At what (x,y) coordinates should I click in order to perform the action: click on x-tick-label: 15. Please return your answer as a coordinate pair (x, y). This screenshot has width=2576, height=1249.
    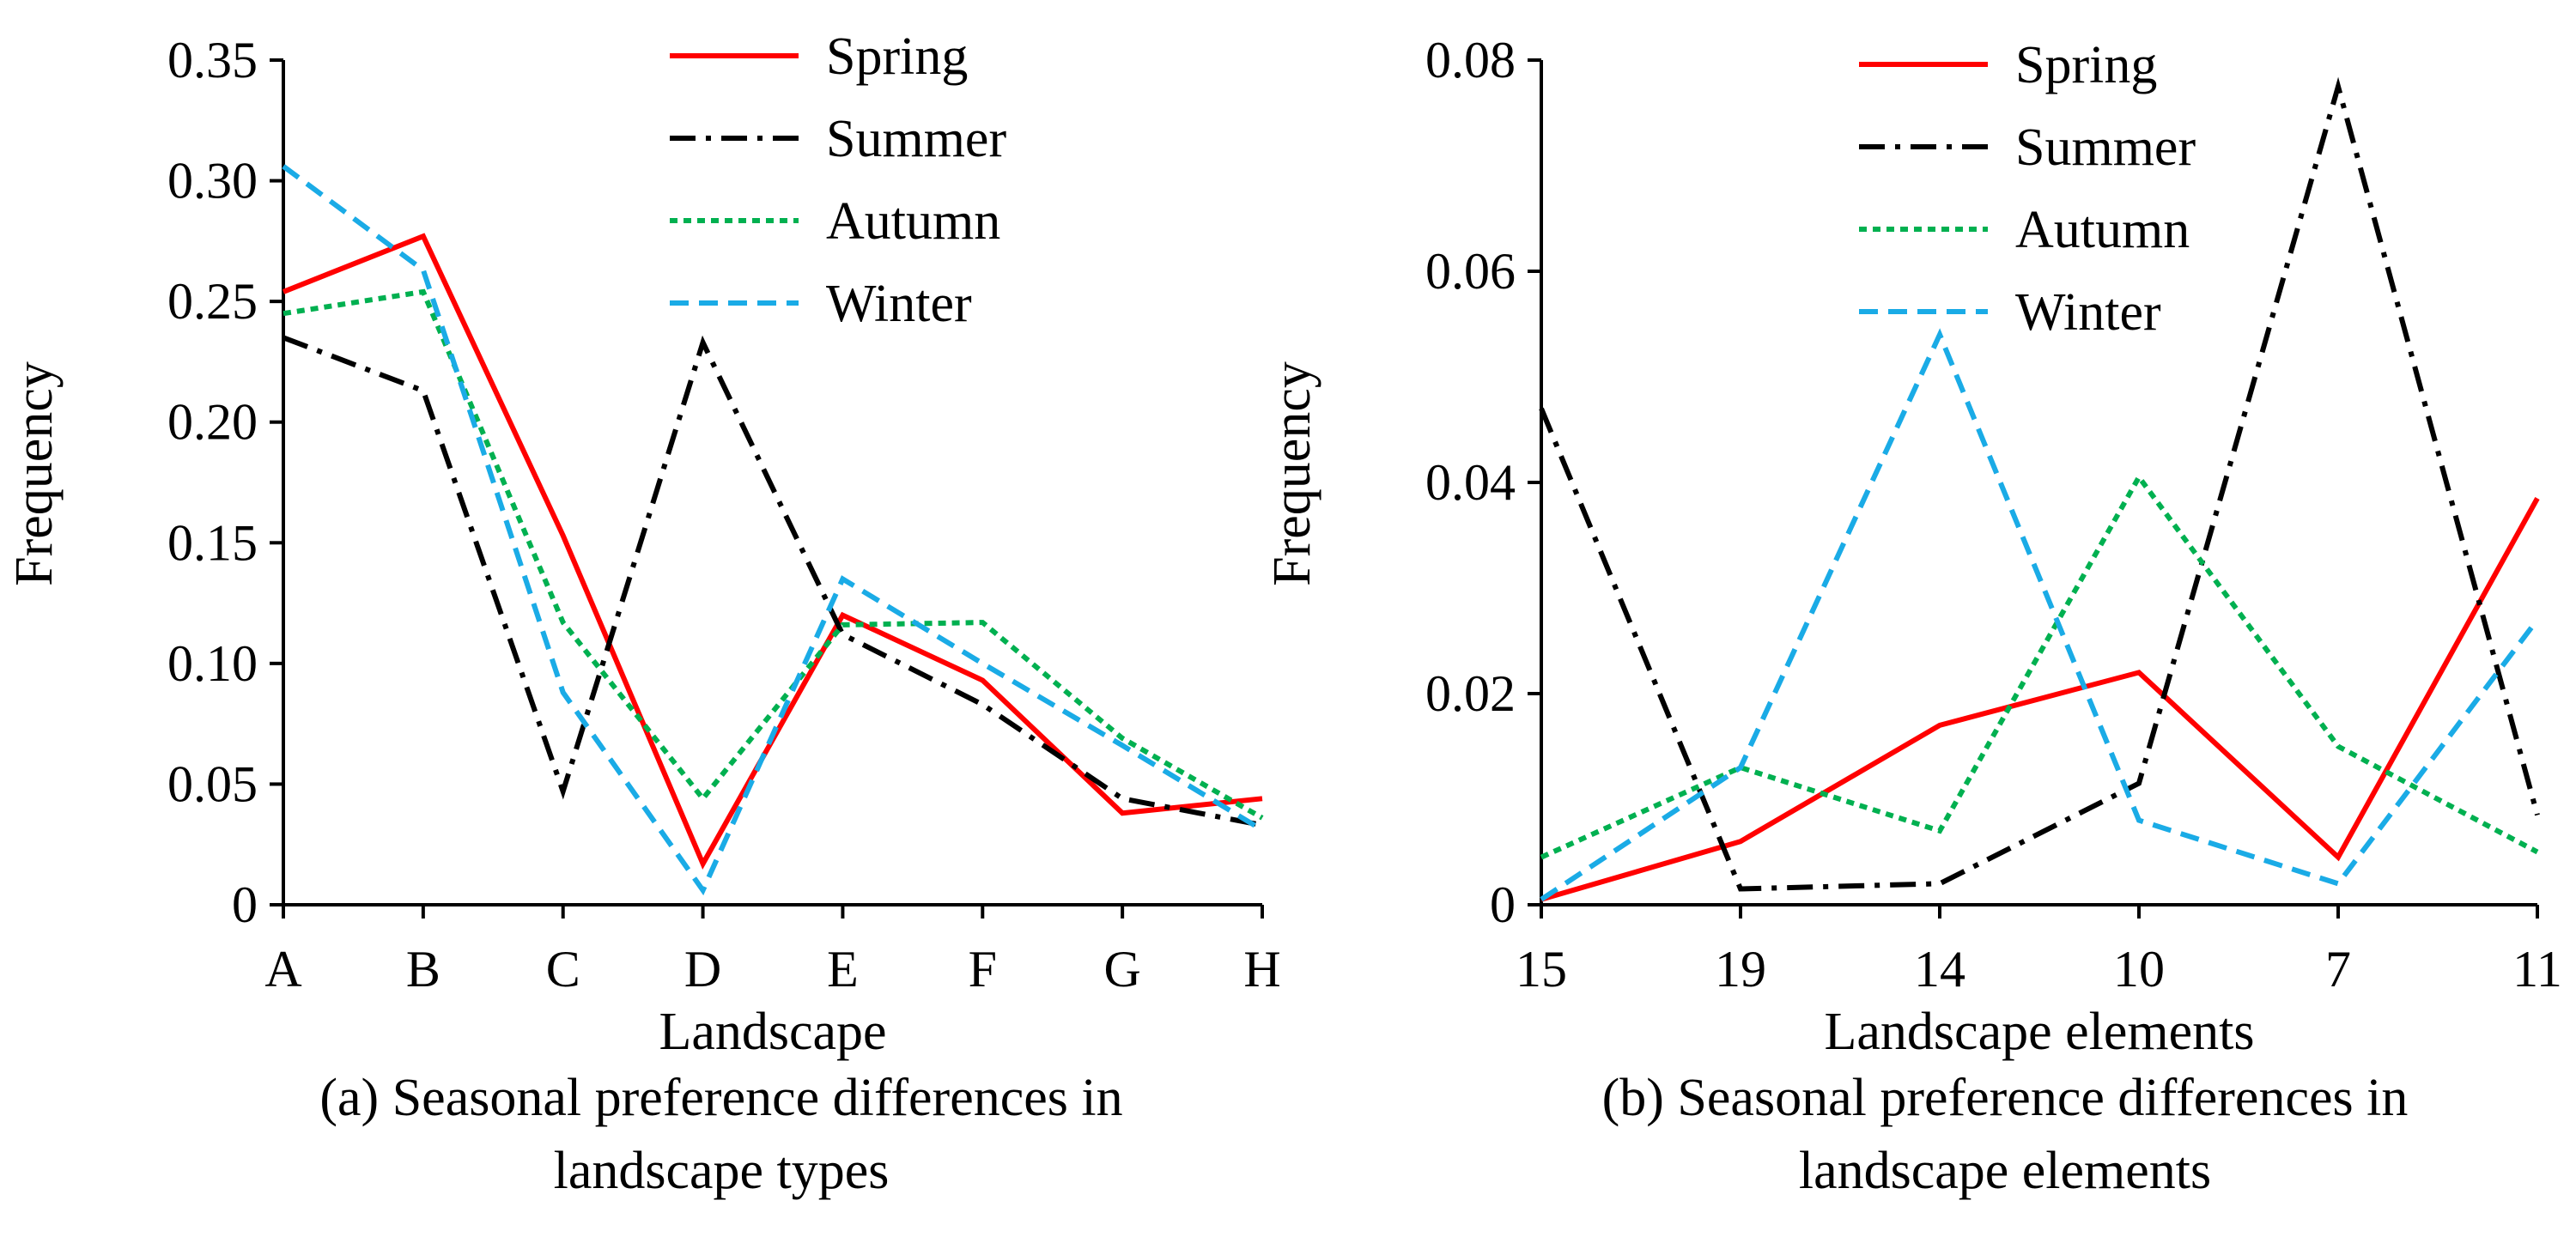
    Looking at the image, I should click on (1542, 969).